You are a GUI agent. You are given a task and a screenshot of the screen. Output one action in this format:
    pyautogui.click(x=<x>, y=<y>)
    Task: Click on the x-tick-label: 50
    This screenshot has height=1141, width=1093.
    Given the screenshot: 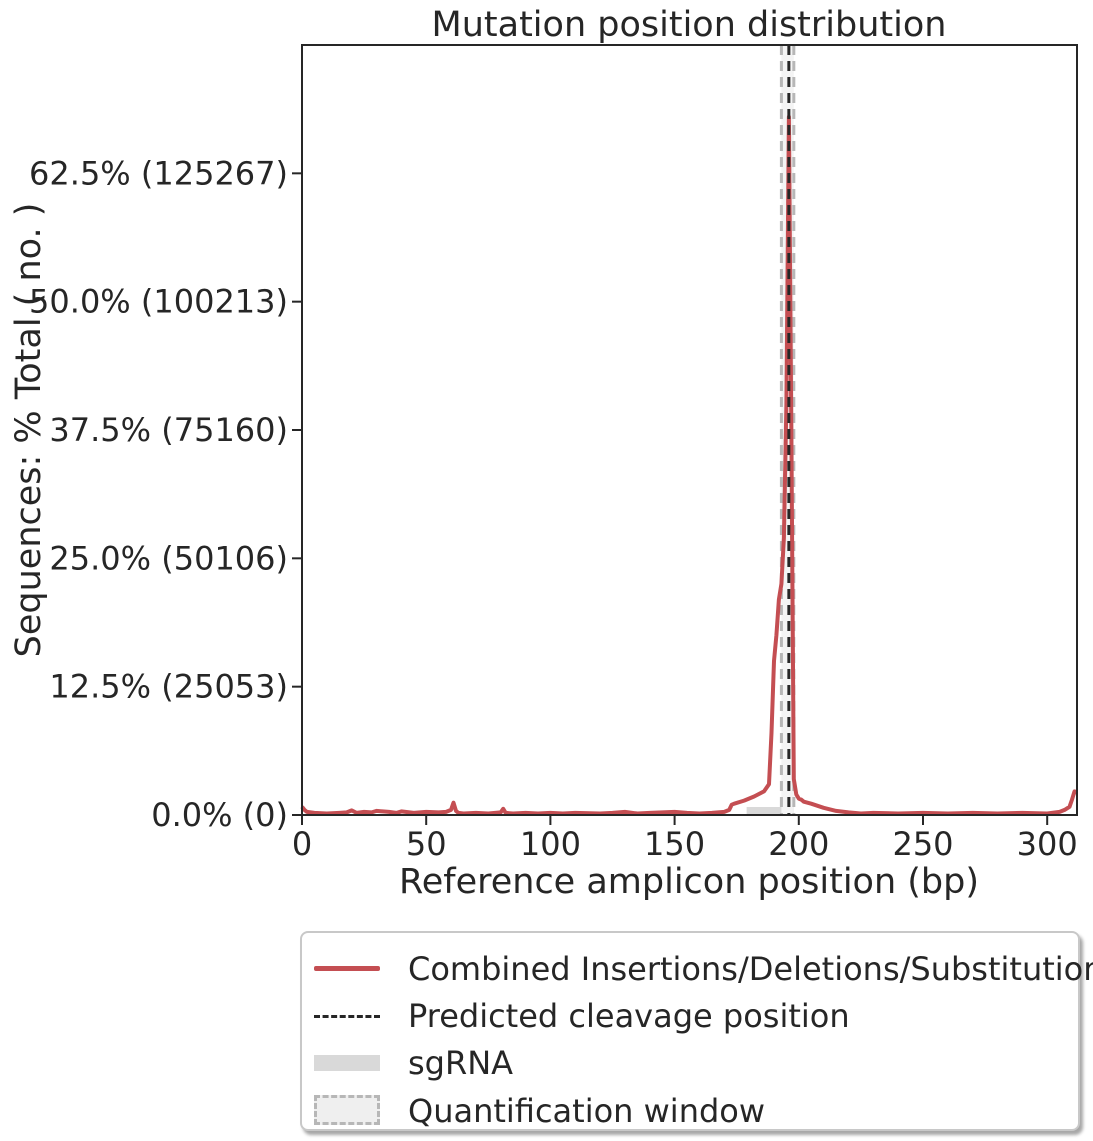 What is the action you would take?
    pyautogui.click(x=426, y=844)
    